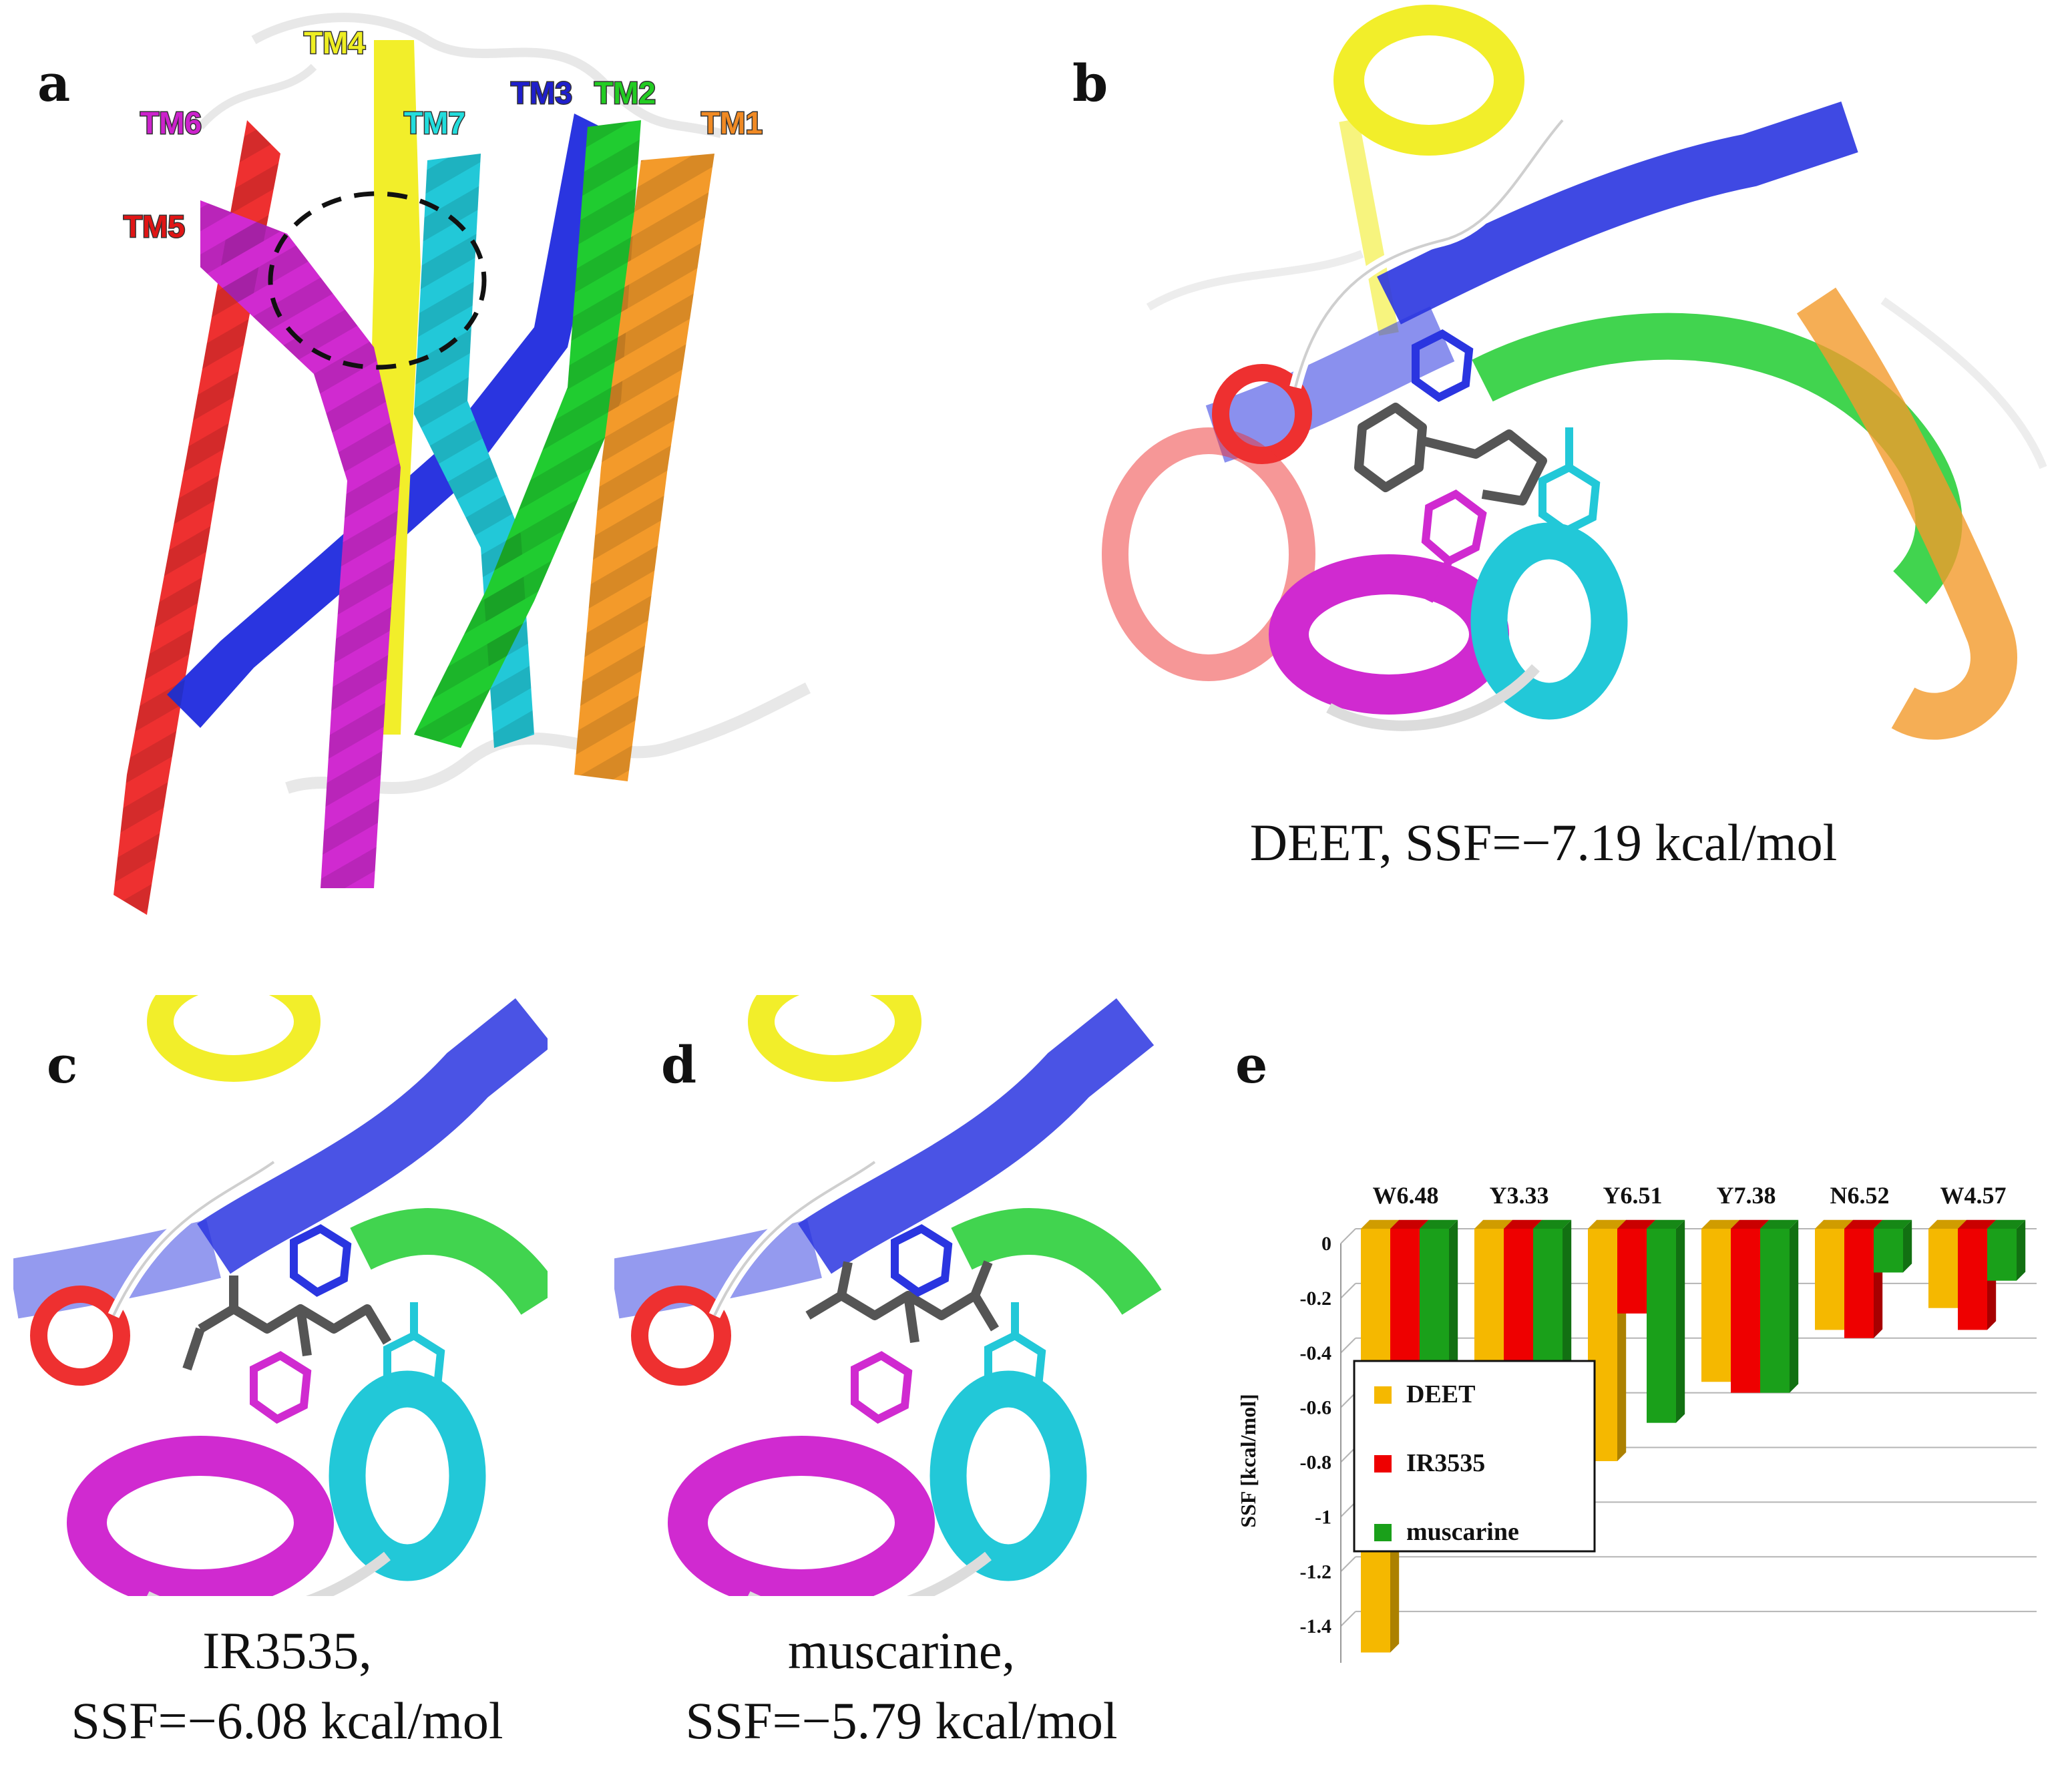 The image size is (2072, 1767). Describe the element at coordinates (1860, 1195) in the screenshot. I see `x-category-label: N6.52` at that location.